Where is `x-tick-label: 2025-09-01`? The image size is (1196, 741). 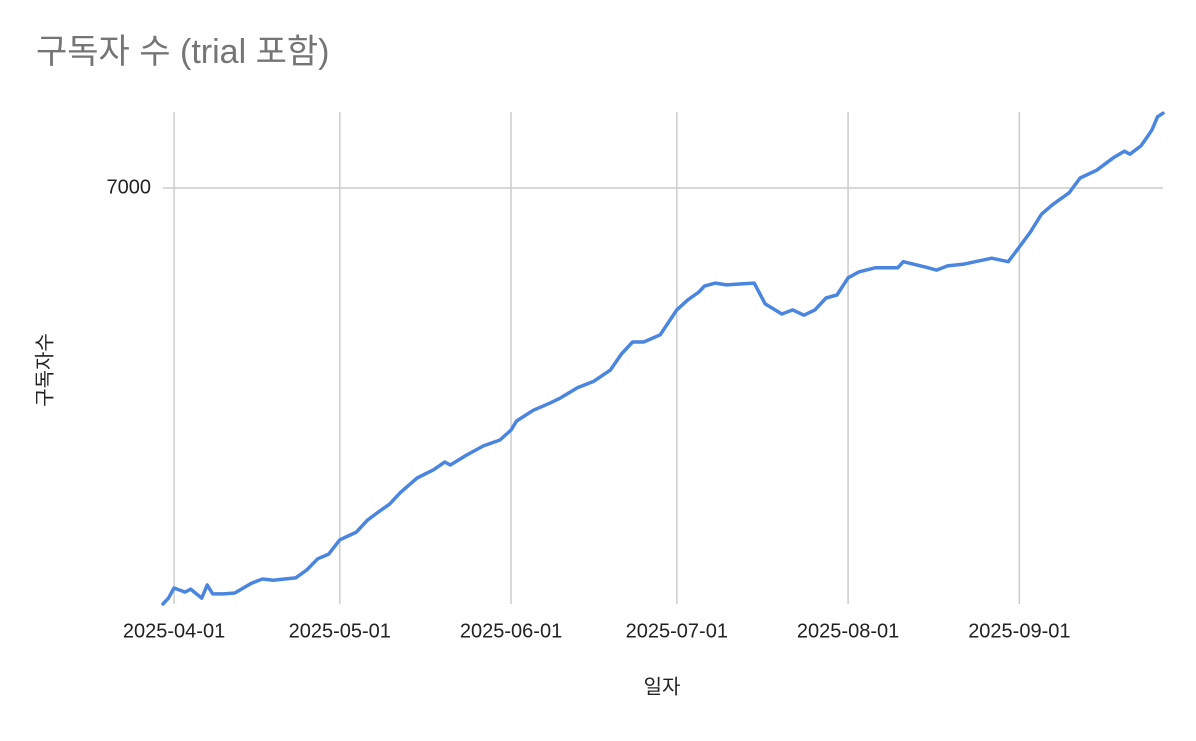
x-tick-label: 2025-09-01 is located at coordinates (1019, 631).